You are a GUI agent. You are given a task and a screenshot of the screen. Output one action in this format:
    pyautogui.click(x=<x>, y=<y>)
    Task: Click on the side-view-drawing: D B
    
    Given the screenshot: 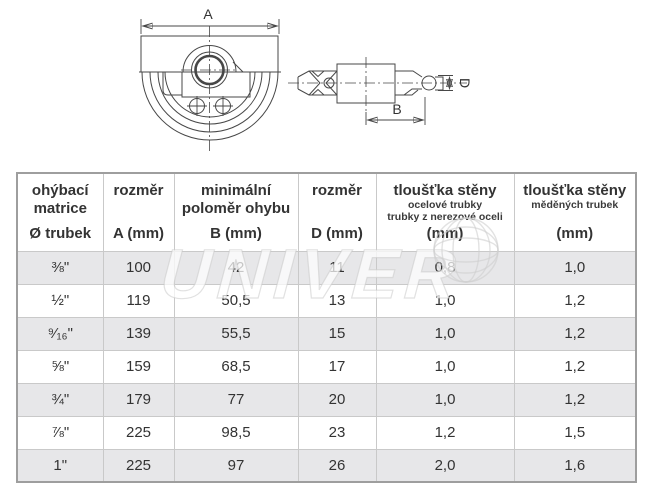 What is the action you would take?
    pyautogui.click(x=380, y=91)
    